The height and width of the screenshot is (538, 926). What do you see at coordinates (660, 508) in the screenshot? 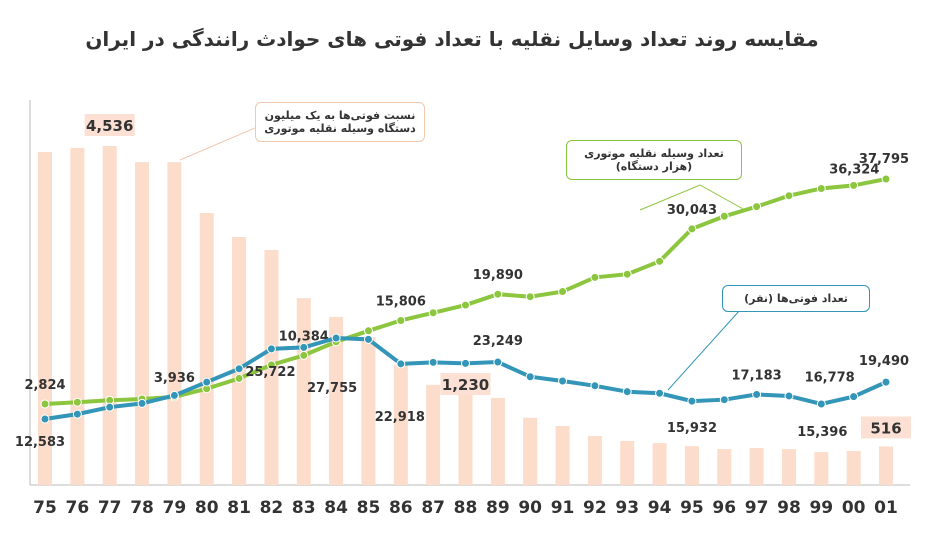
I see `x-tick-label: 94` at bounding box center [660, 508].